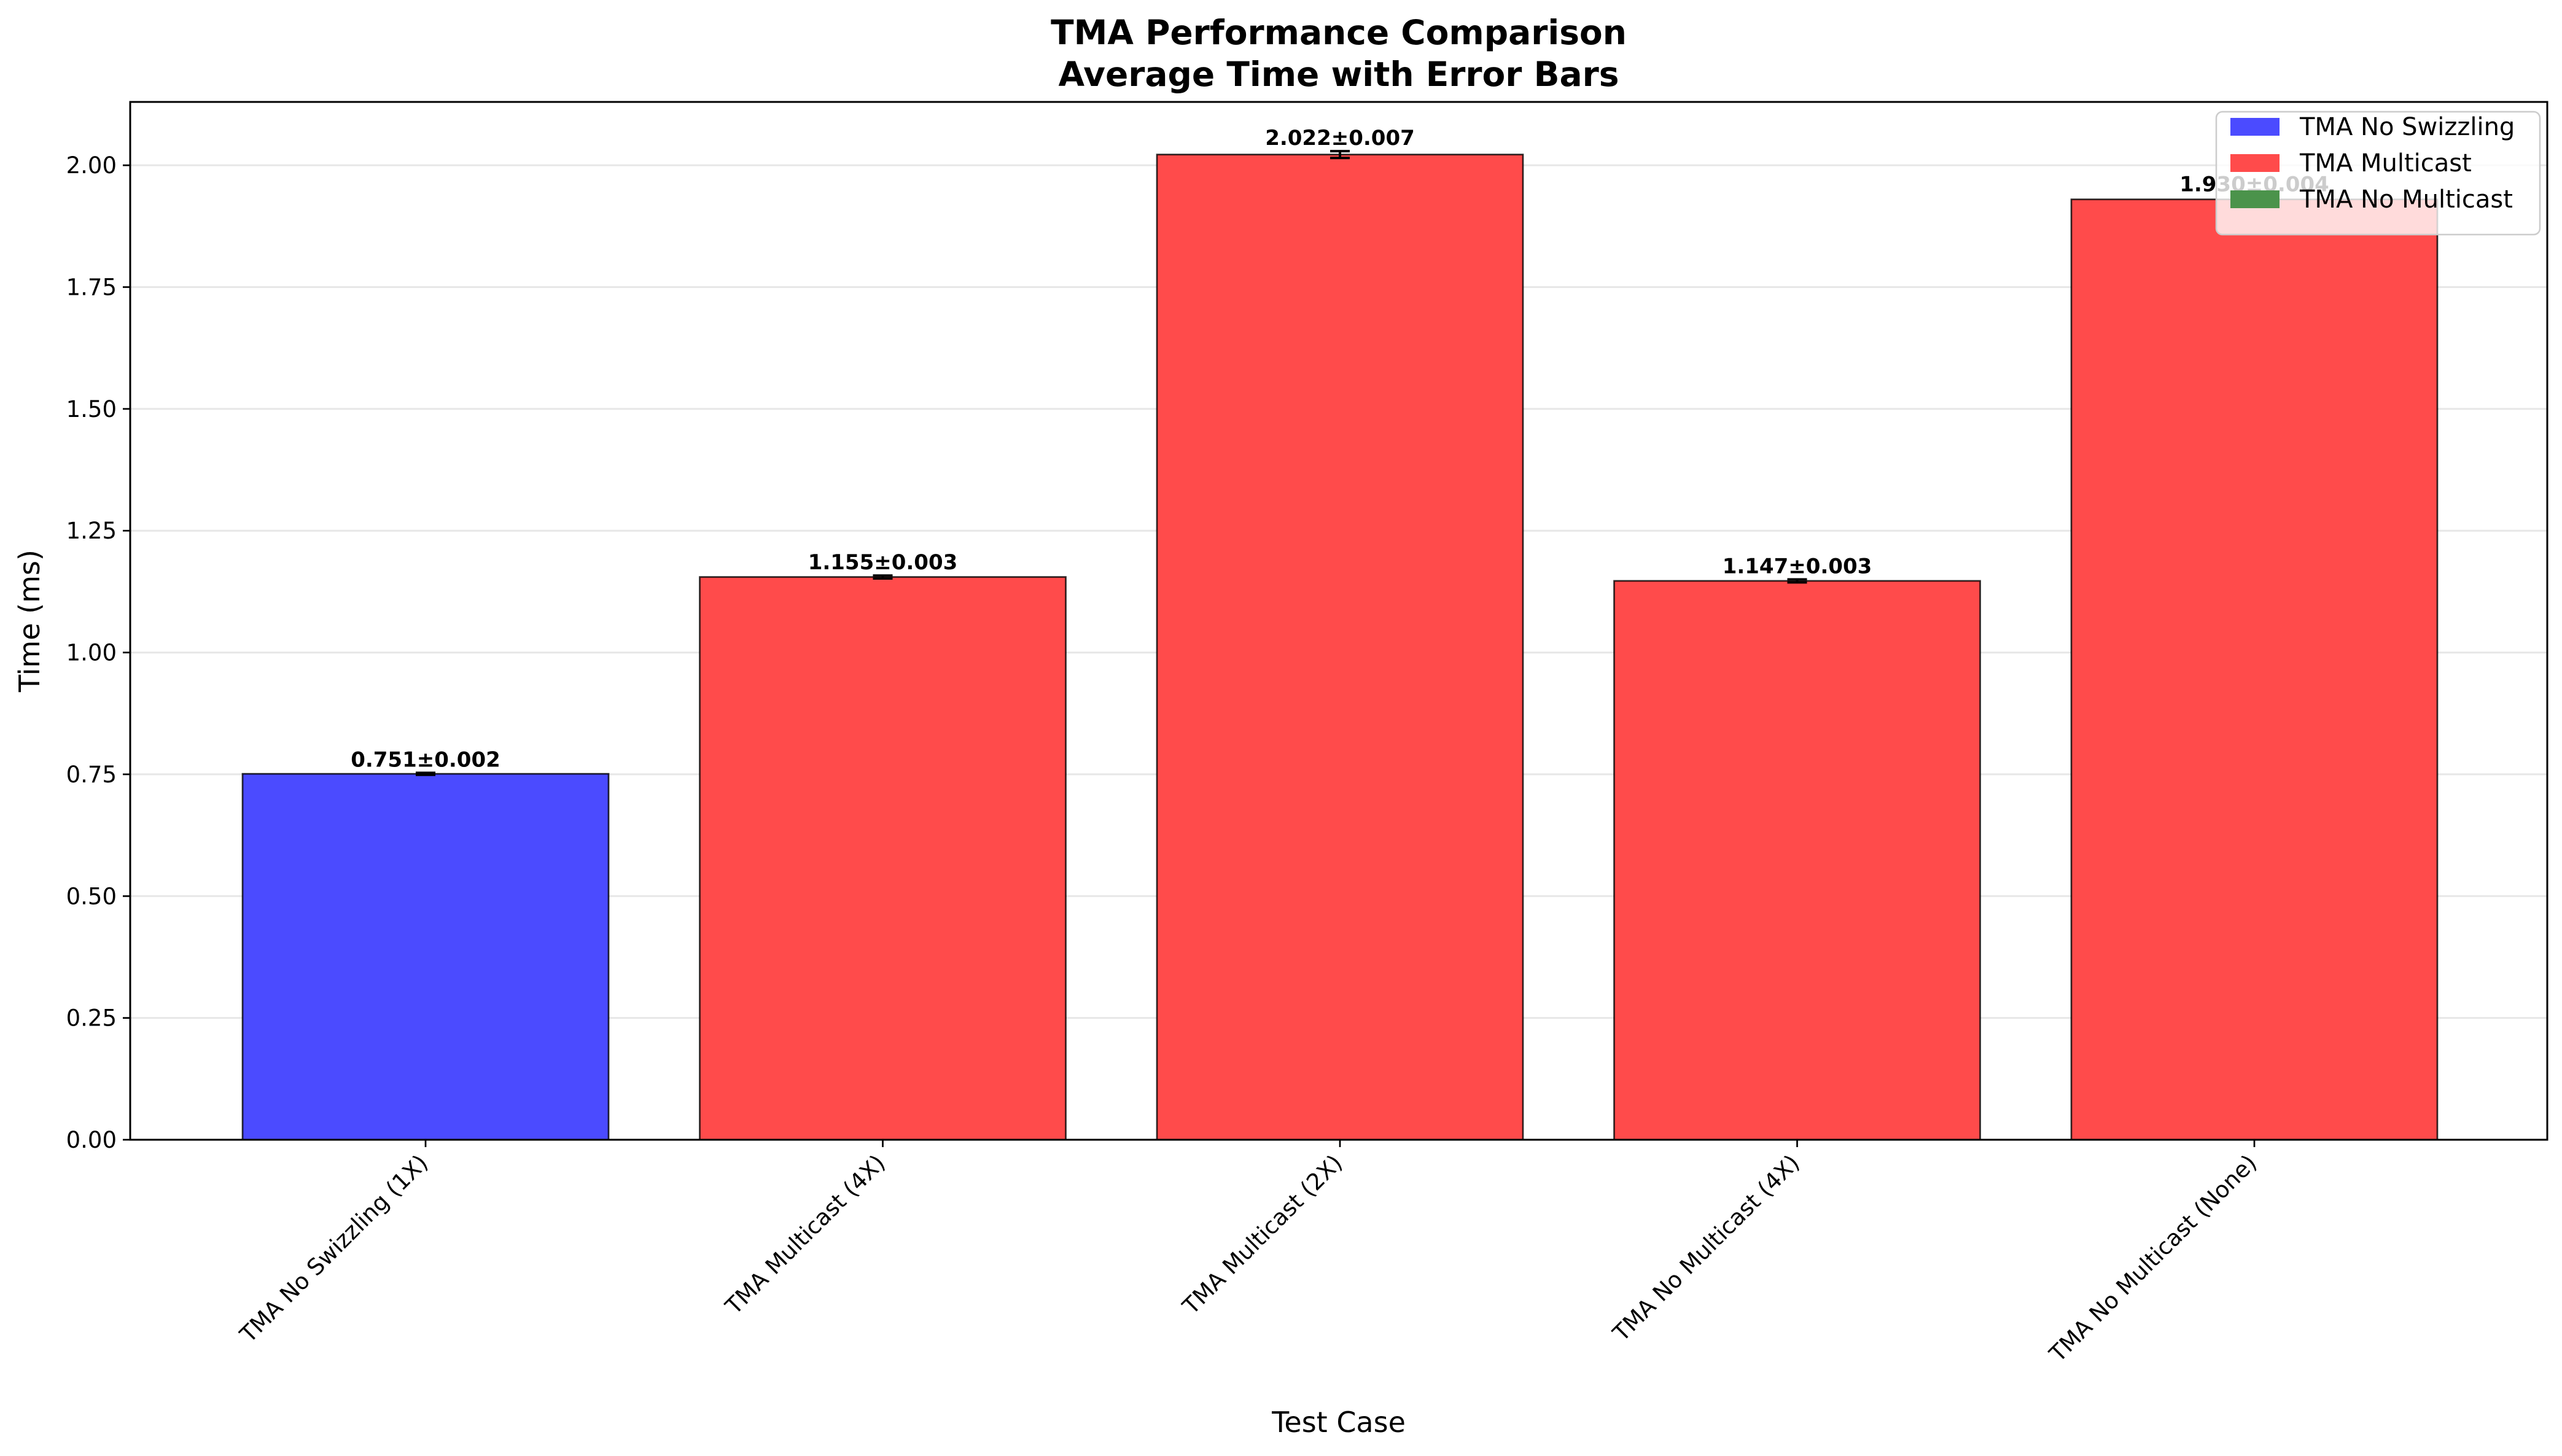 The image size is (2562, 1456). What do you see at coordinates (1262, 1235) in the screenshot?
I see `x-tick-label: TMA Multicast (2X)` at bounding box center [1262, 1235].